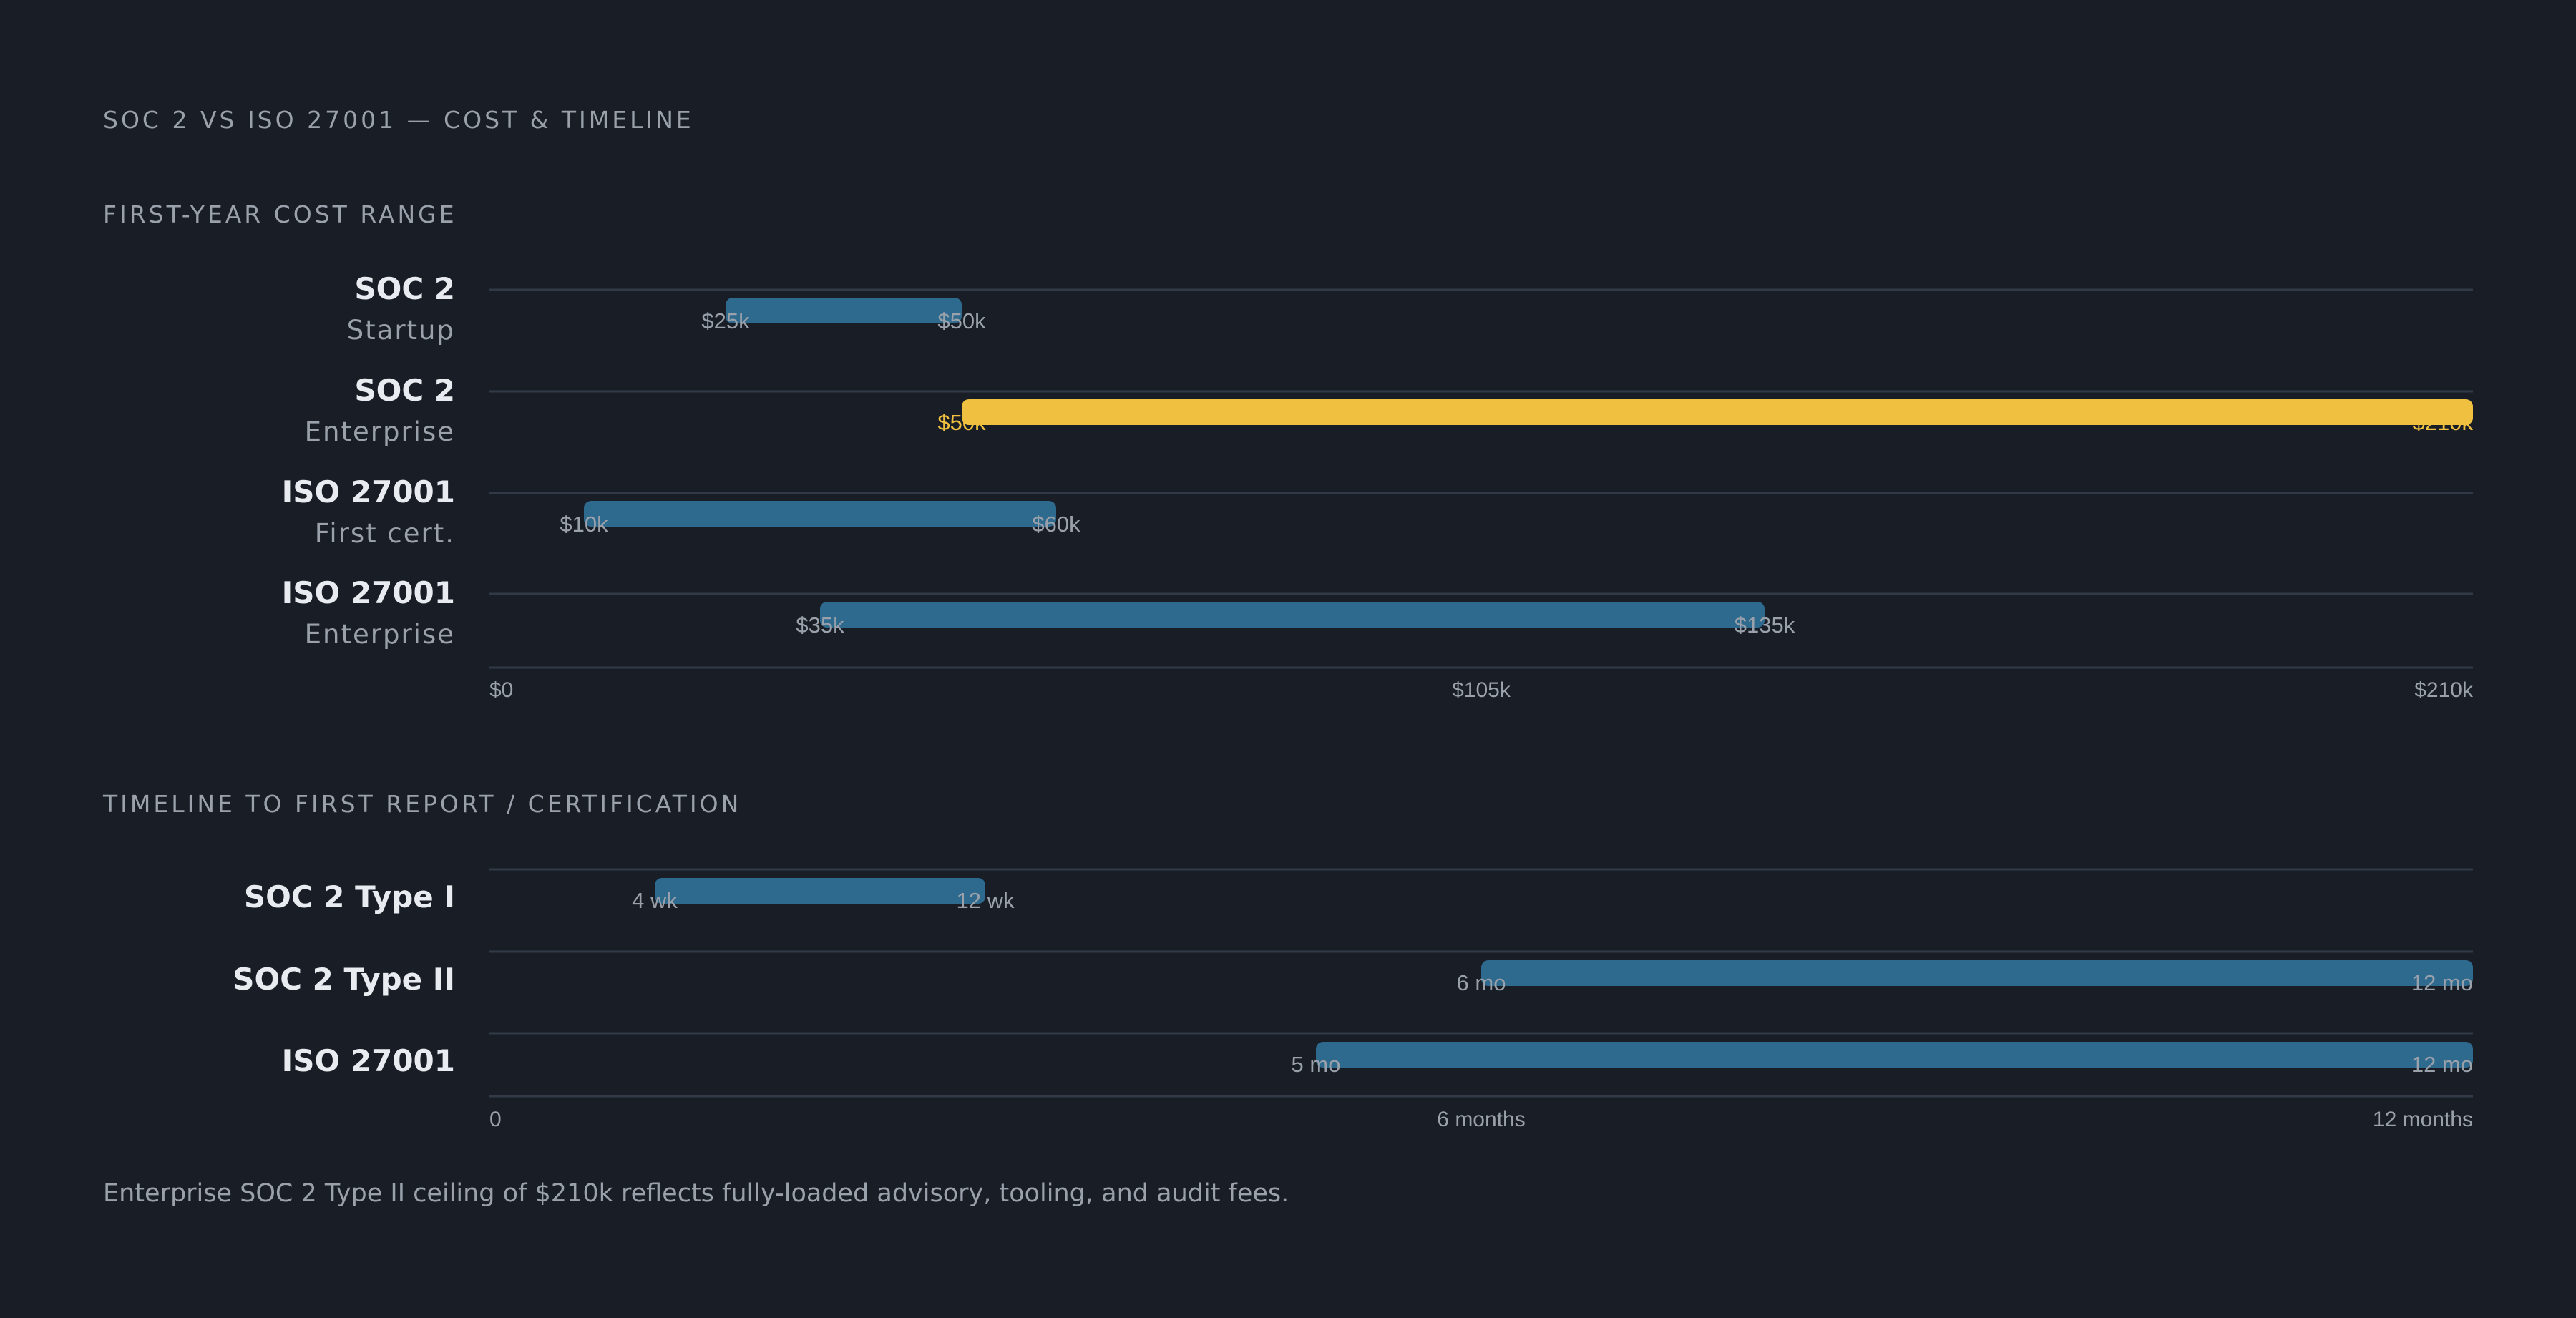 The image size is (2576, 1318). What do you see at coordinates (349, 896) in the screenshot?
I see `row-label: SOC 2 Type I` at bounding box center [349, 896].